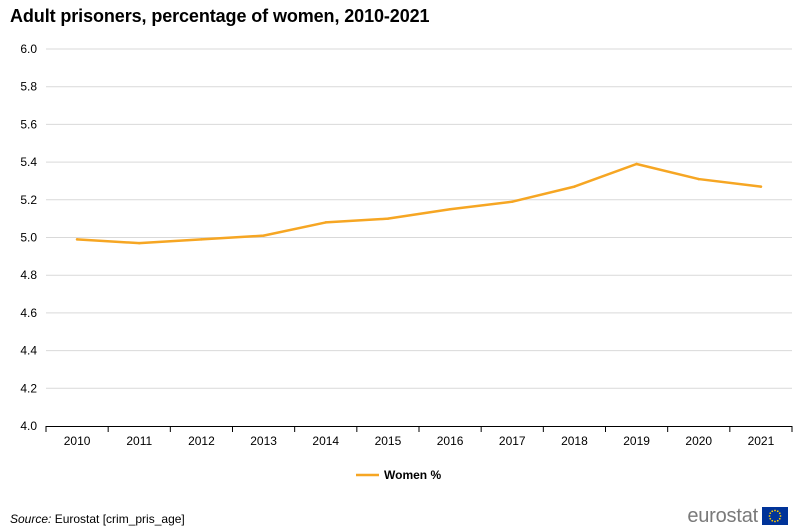 The width and height of the screenshot is (800, 532). I want to click on x-tick-label: 2014, so click(325, 441).